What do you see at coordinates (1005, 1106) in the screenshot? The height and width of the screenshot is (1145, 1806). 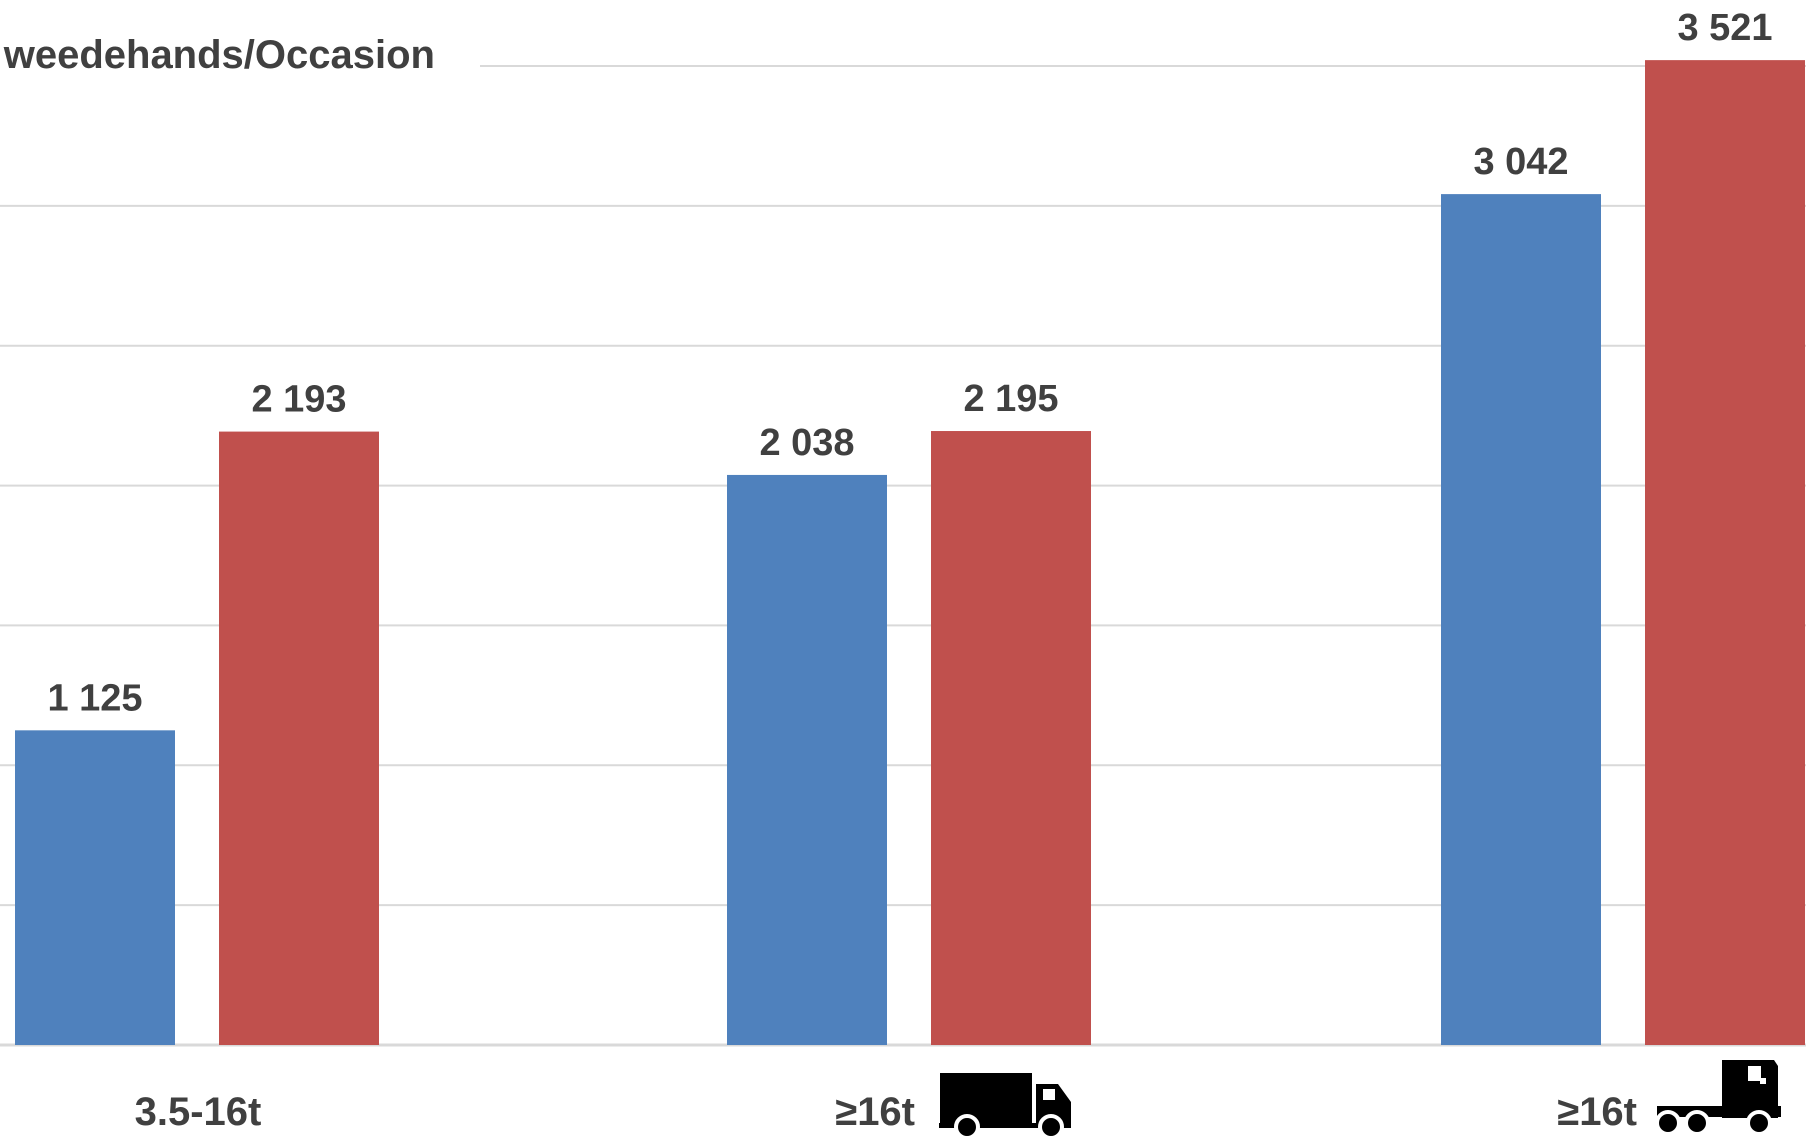 I see `rigid-truck-icon` at bounding box center [1005, 1106].